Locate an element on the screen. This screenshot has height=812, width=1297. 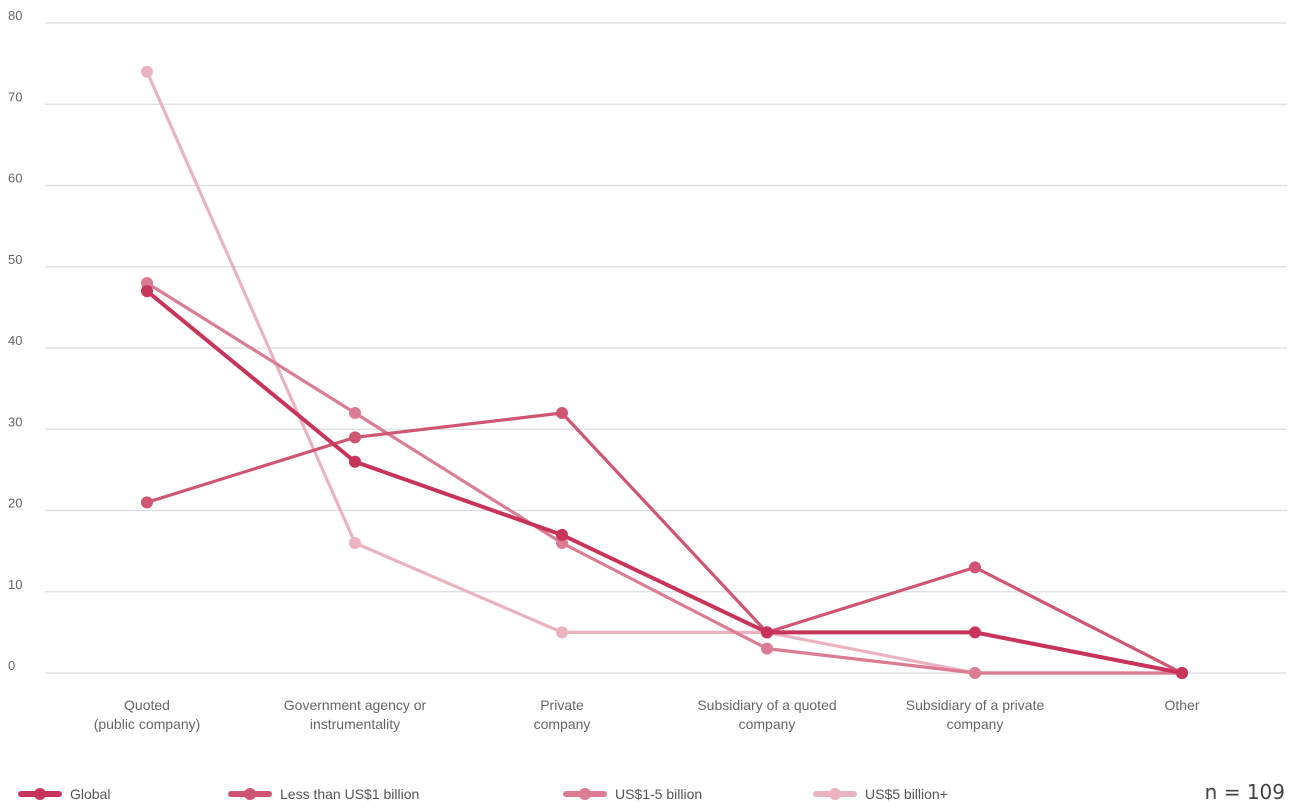
y-axis: 0 10 20 30 40 50 60 70 80 is located at coordinates (15, 340).